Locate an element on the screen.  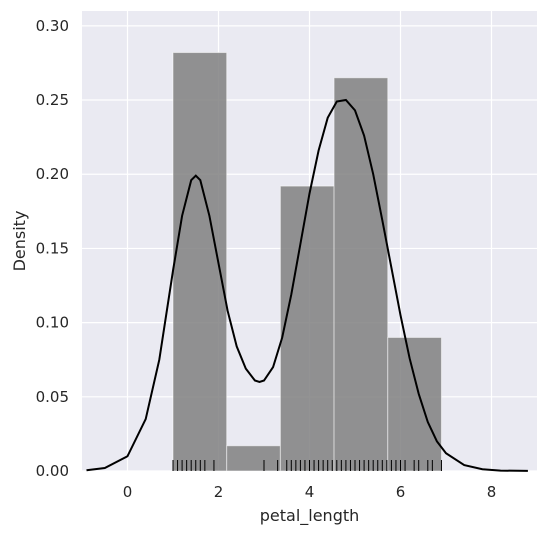
x-tick-label: 6 is located at coordinates (401, 492).